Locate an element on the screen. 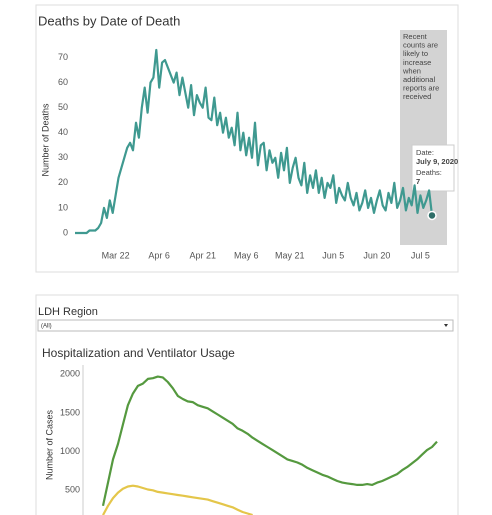  recent-shading is located at coordinates (423, 137).